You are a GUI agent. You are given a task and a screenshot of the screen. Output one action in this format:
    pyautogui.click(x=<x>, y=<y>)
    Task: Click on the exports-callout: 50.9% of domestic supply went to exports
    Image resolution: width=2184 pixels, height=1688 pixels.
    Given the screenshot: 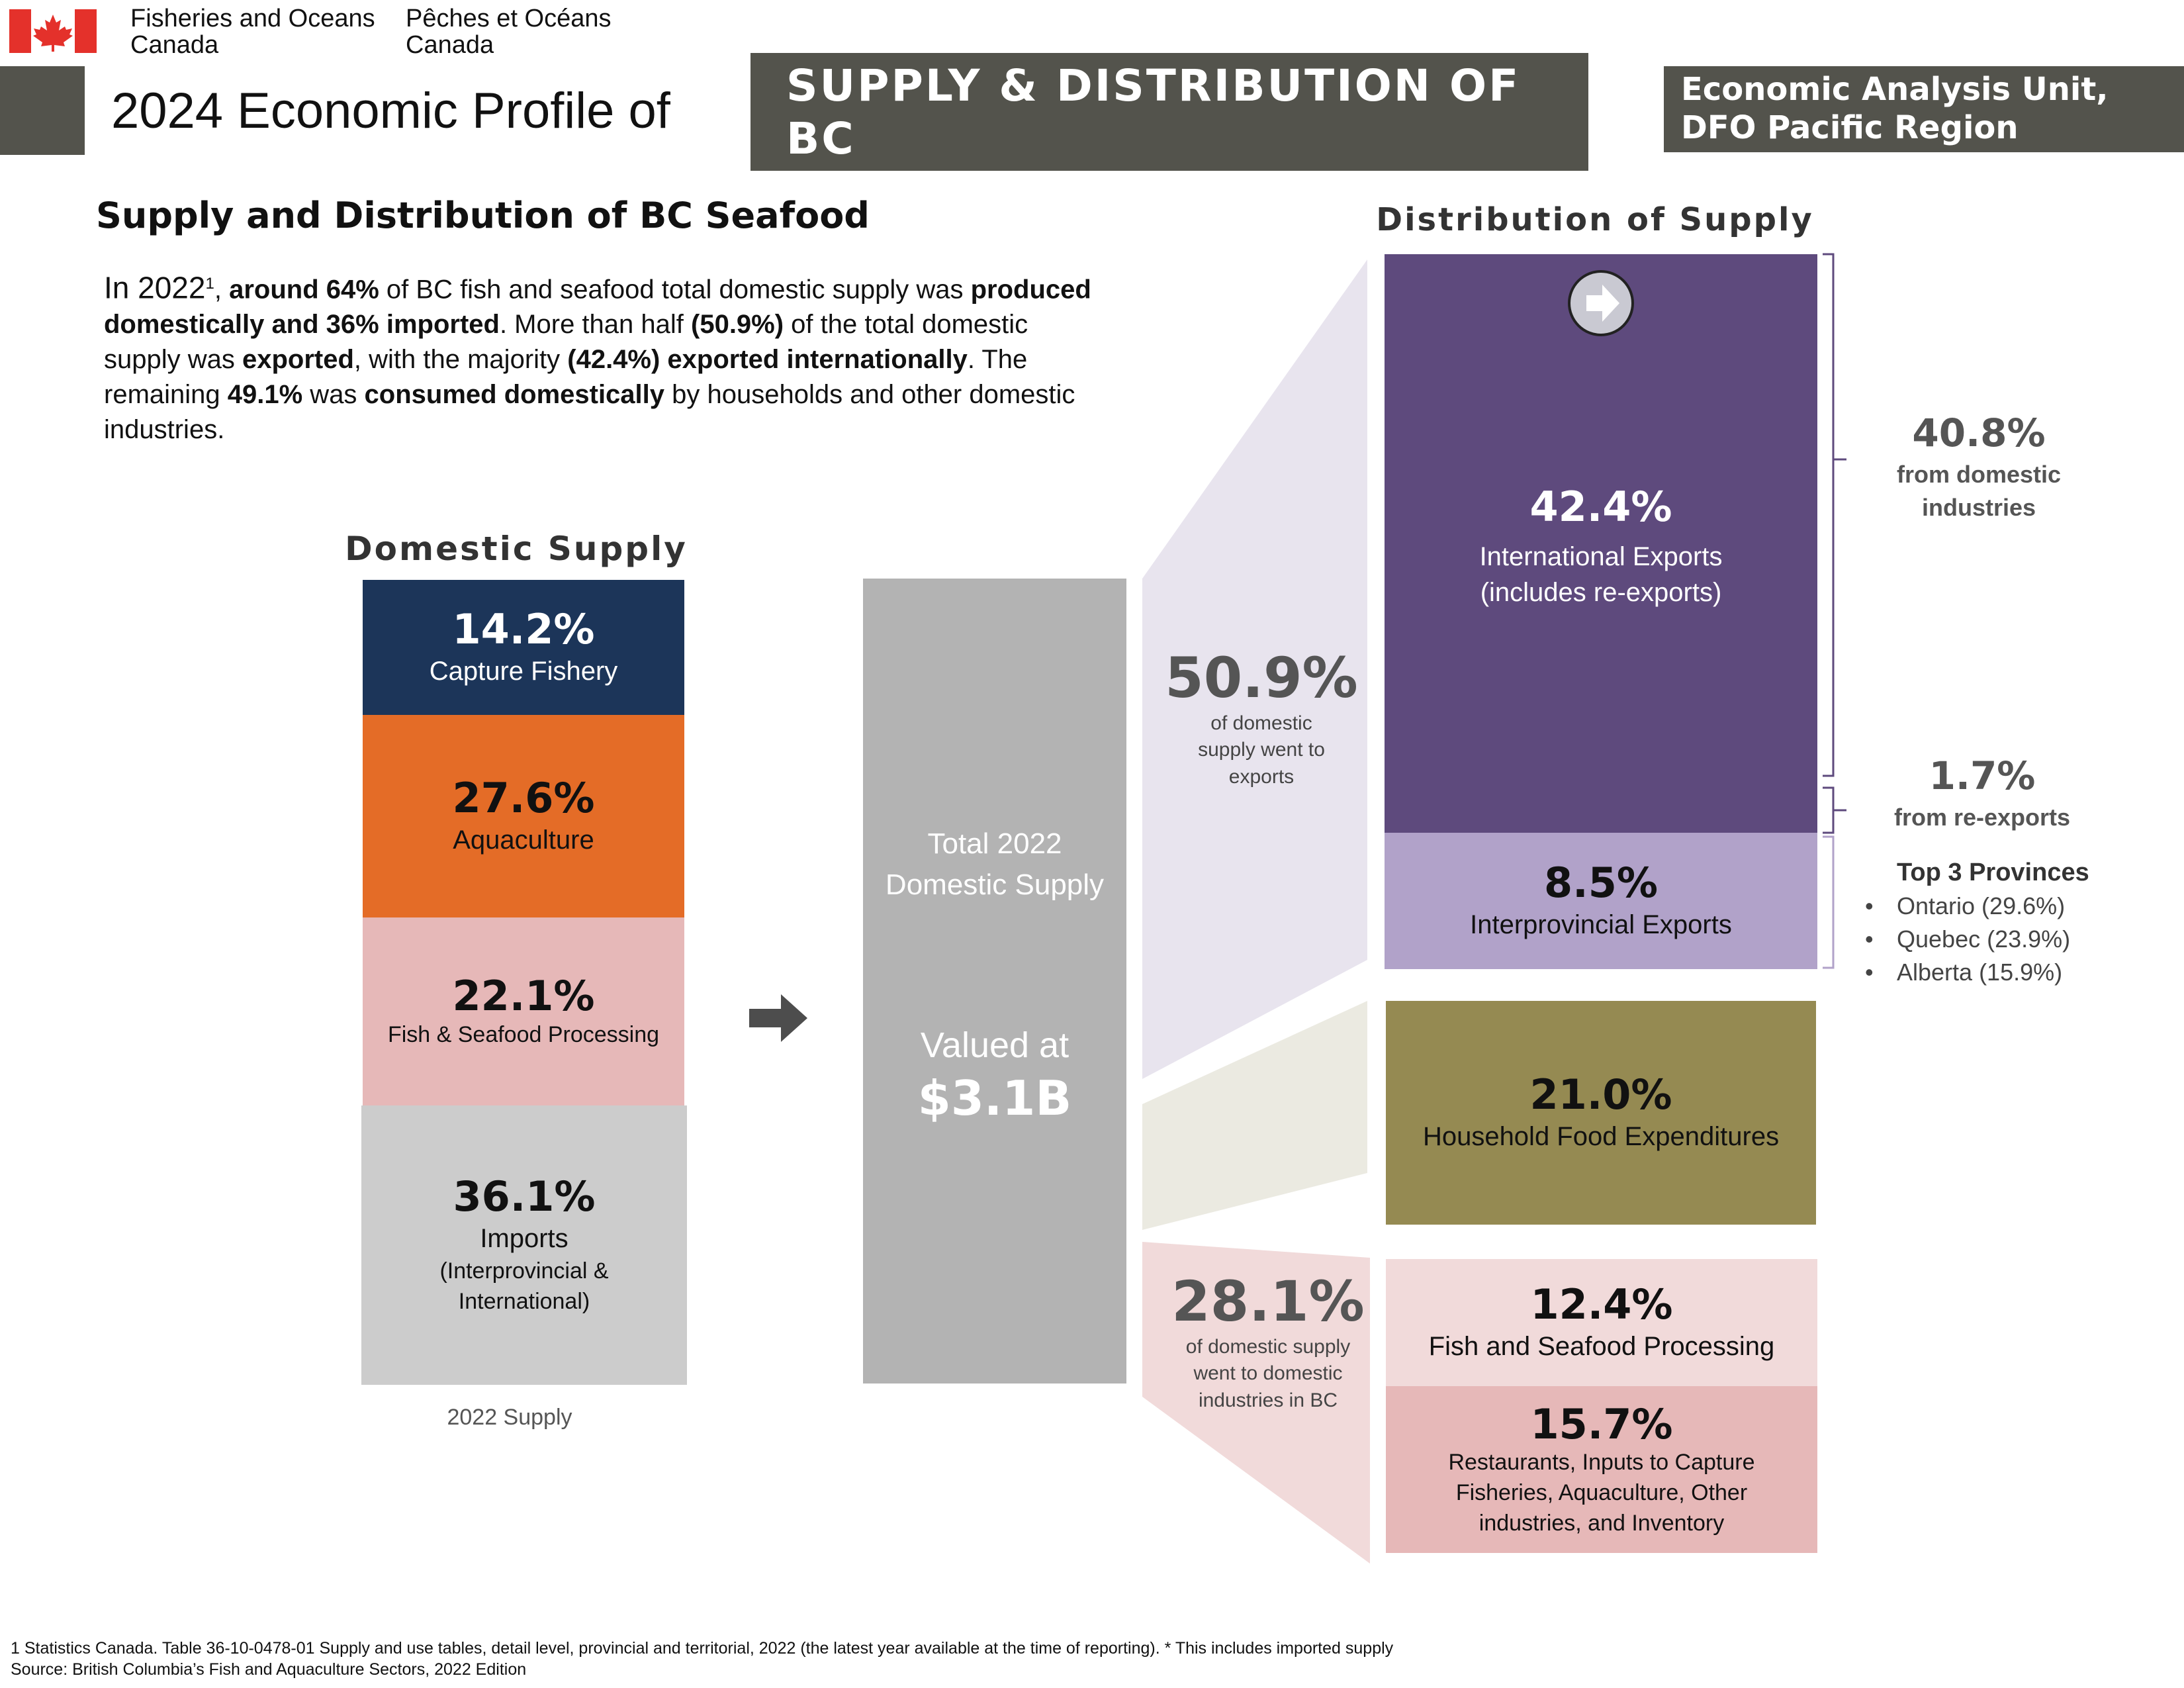 What is the action you would take?
    pyautogui.click(x=1261, y=718)
    